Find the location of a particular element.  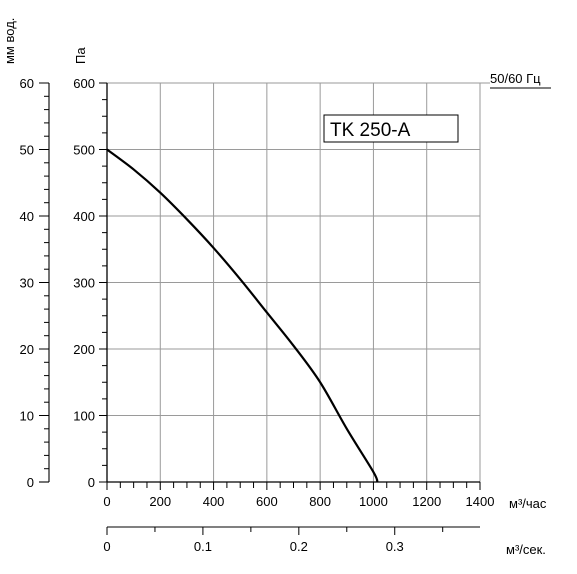

x2-tick-label: 0.2 is located at coordinates (299, 546).